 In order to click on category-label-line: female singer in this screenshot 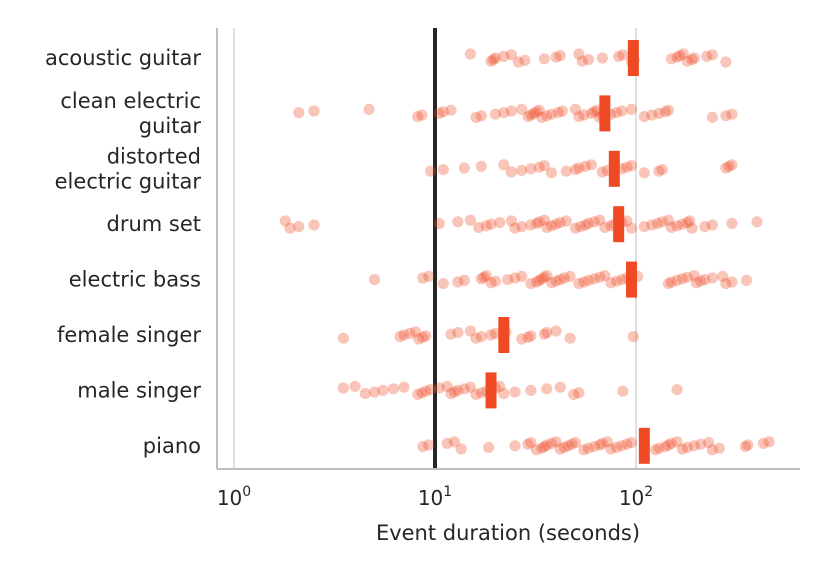, I will do `click(129, 335)`.